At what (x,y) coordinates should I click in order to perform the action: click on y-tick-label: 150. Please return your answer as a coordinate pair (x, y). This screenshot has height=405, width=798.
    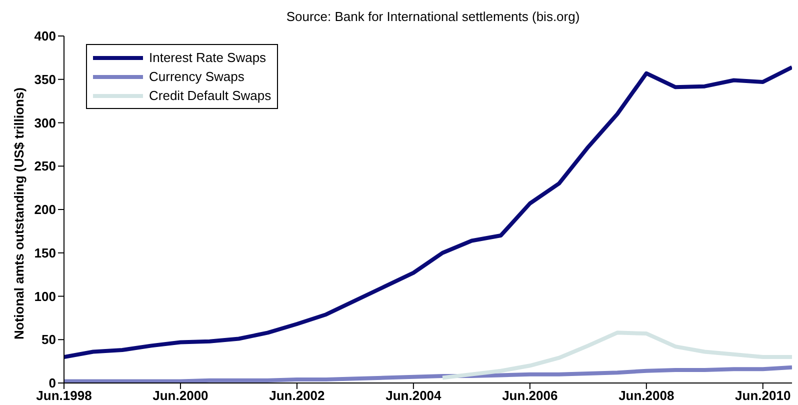
    Looking at the image, I should click on (45, 252).